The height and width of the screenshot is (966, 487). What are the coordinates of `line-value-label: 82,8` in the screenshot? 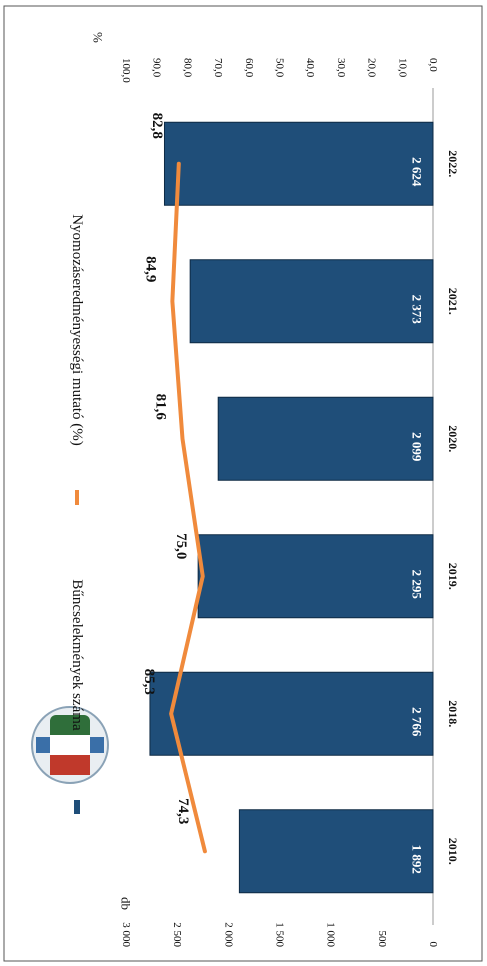 It's located at (157, 126).